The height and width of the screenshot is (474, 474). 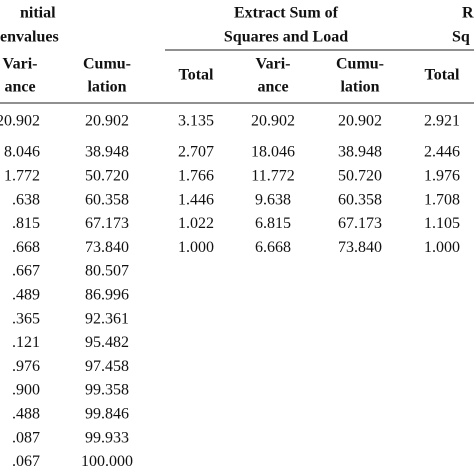 I want to click on header-text: R, so click(x=468, y=13).